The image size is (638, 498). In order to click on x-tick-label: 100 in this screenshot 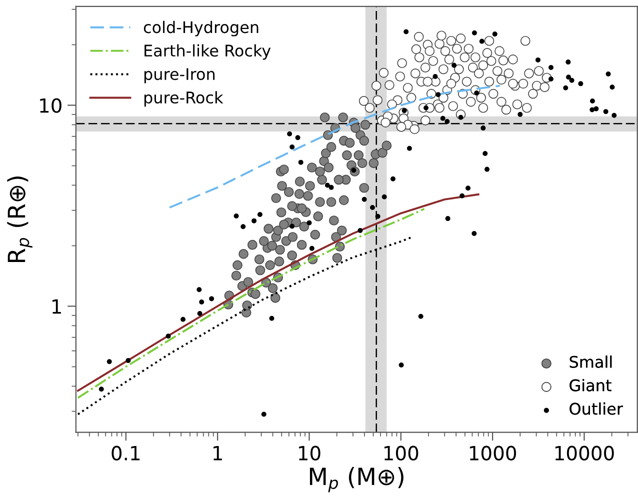, I will do `click(401, 453)`.